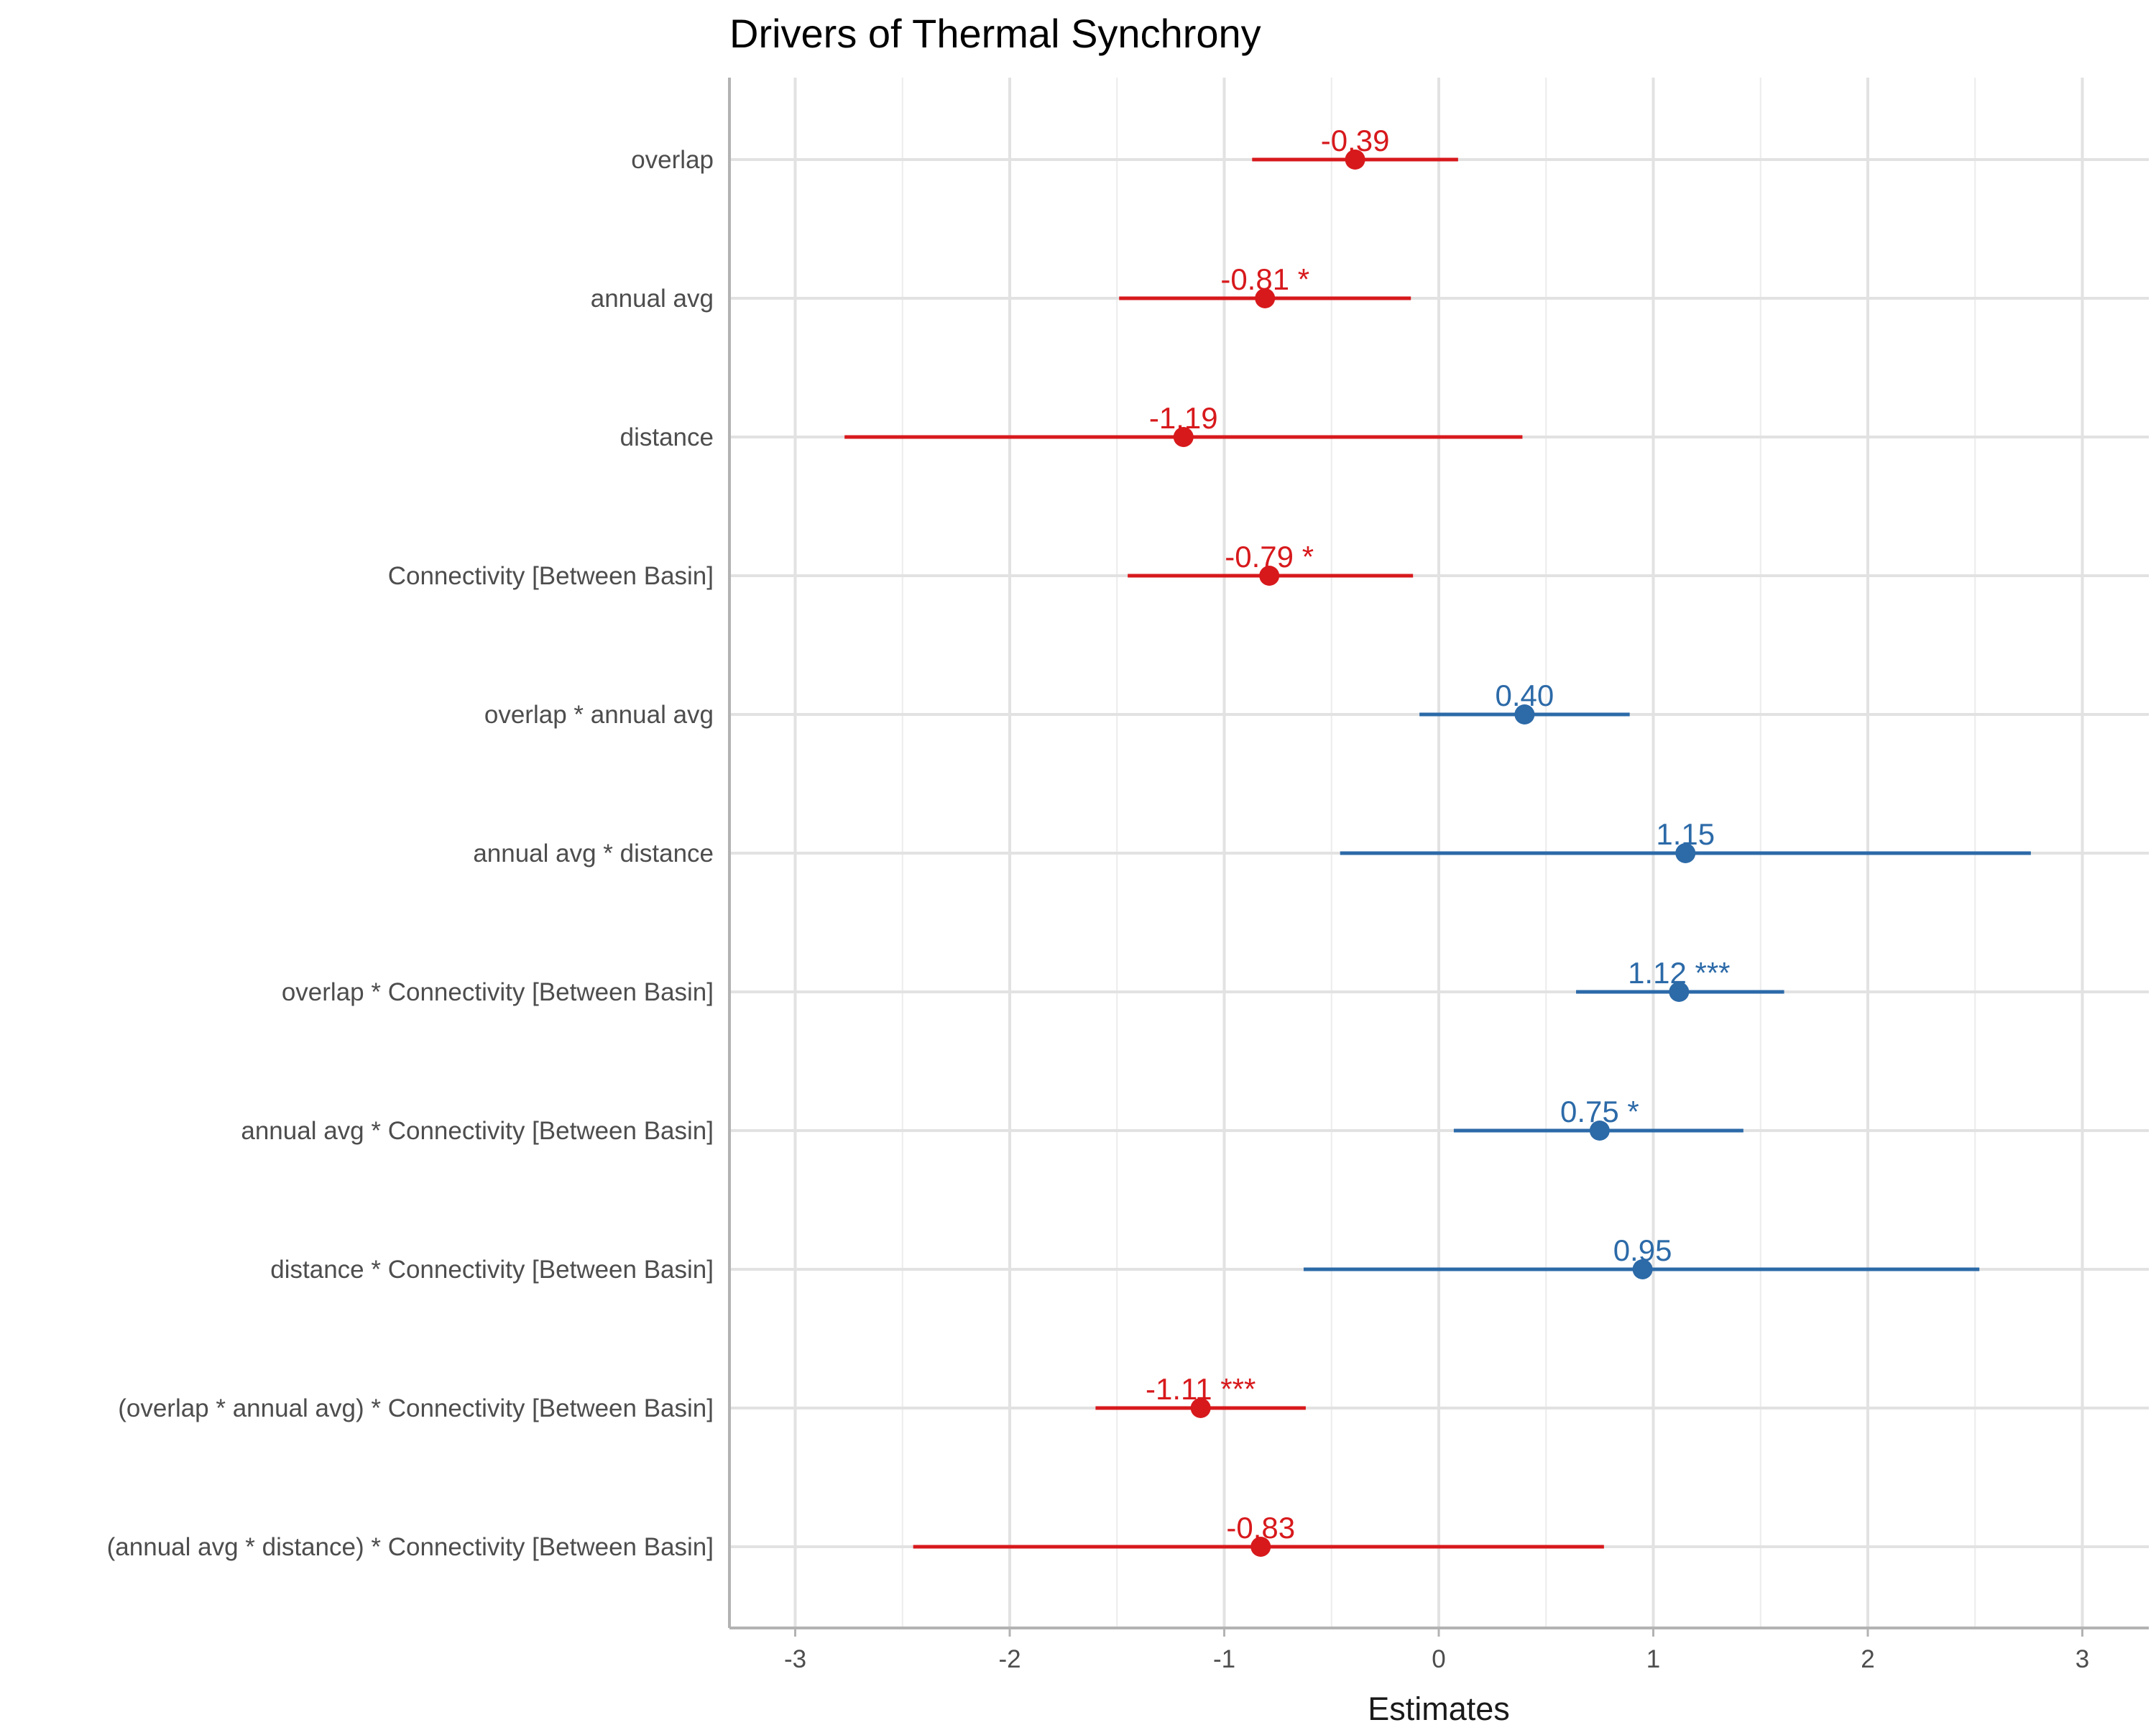  I want to click on estimate-label: 0.95, so click(1643, 1250).